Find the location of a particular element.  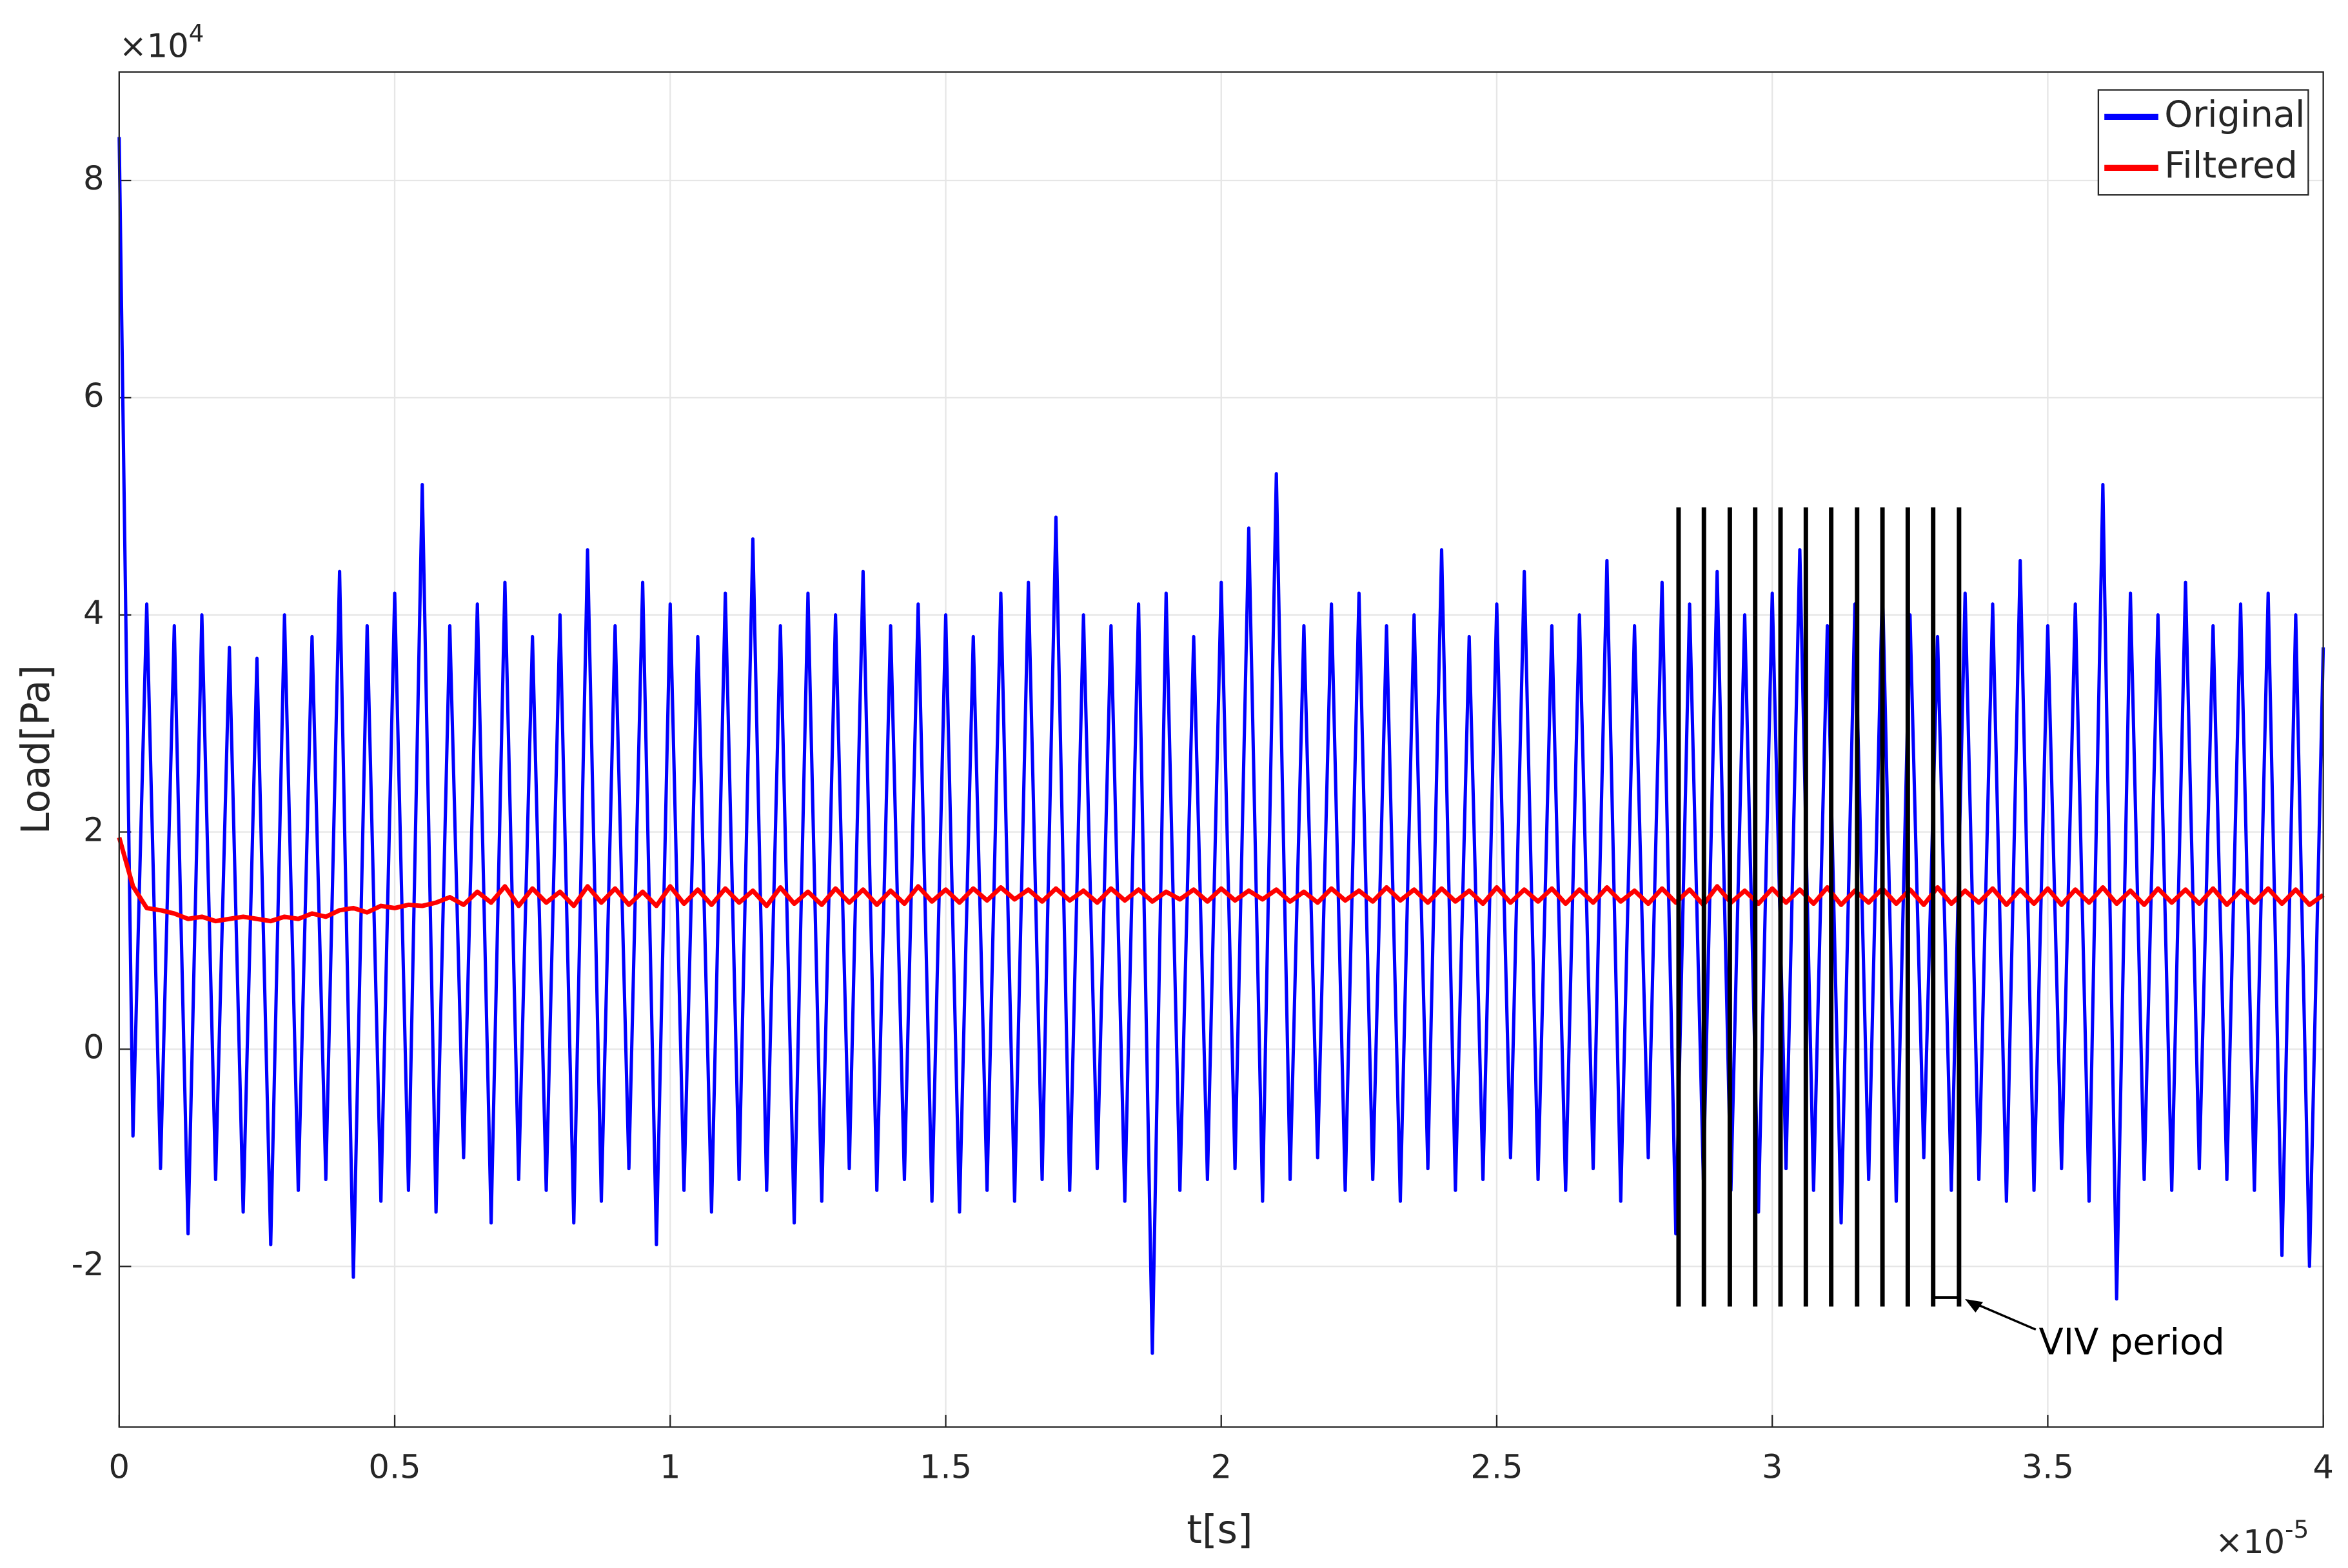

legend: Original Filtered is located at coordinates (2203, 142).